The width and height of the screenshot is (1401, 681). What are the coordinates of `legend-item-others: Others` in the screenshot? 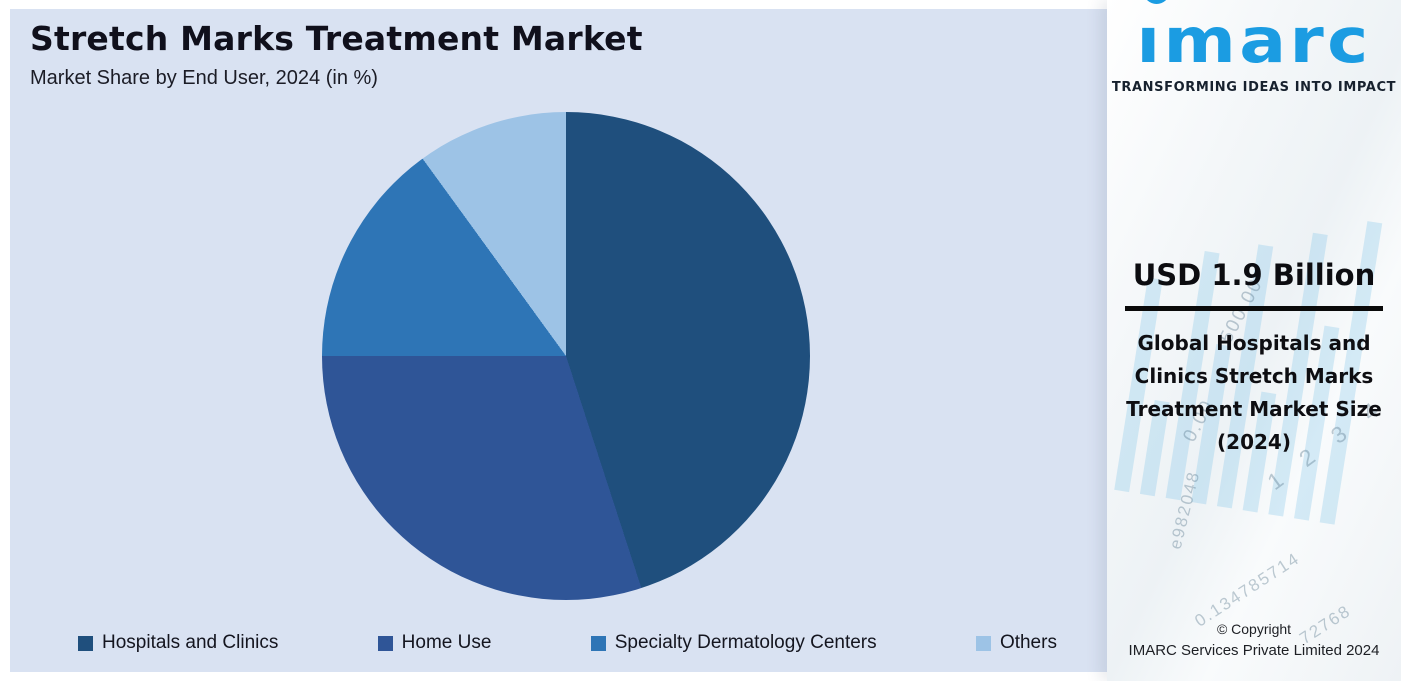 It's located at (1016, 643).